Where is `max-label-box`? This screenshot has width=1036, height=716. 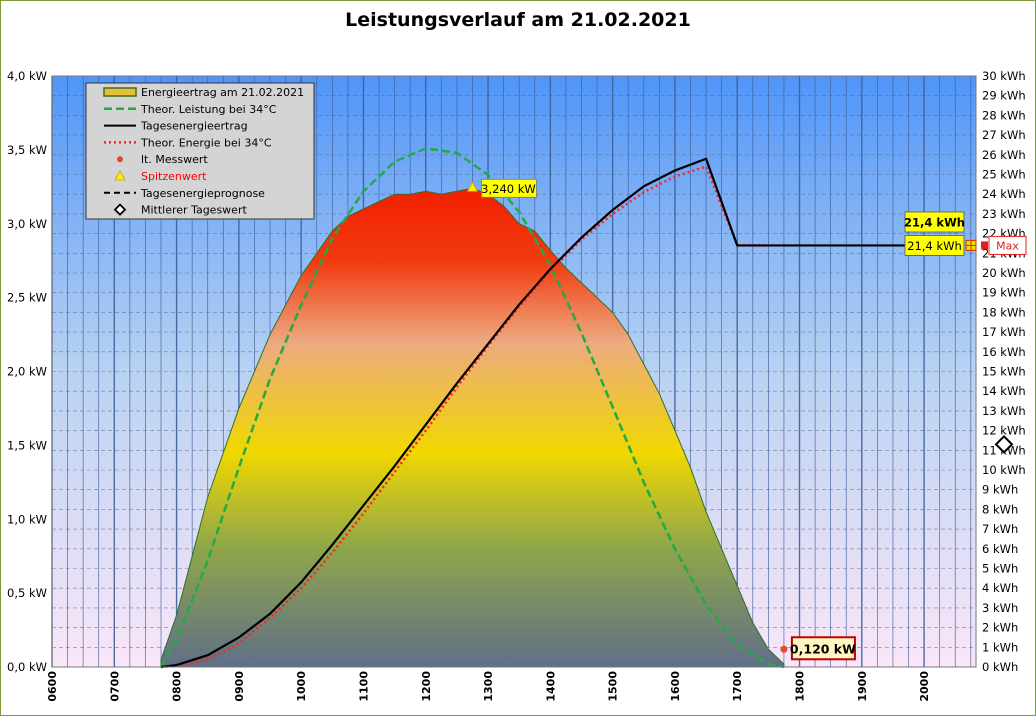
max-label-box is located at coordinates (1007, 245).